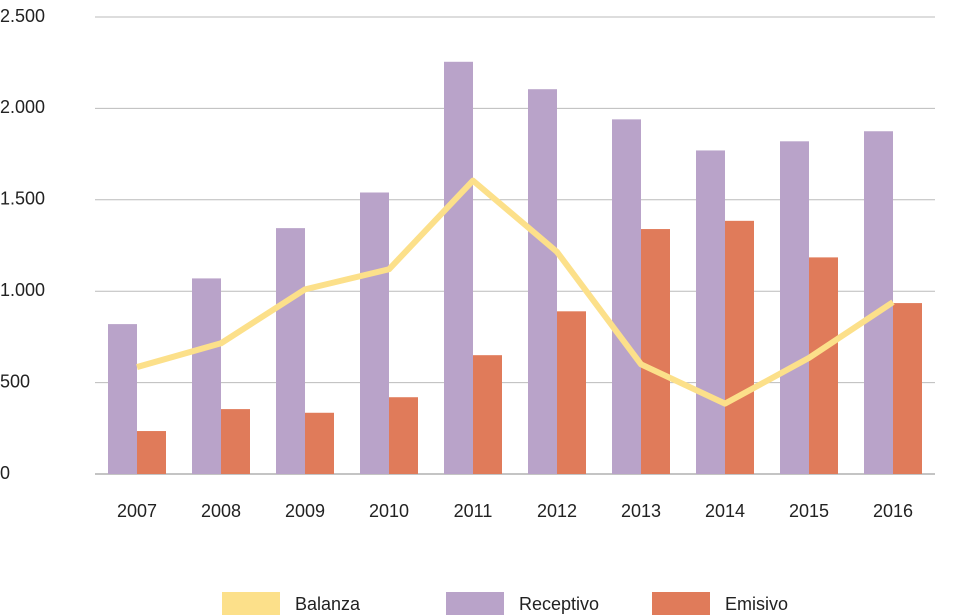 The height and width of the screenshot is (615, 954). I want to click on x-tick-label: 2009, so click(305, 511).